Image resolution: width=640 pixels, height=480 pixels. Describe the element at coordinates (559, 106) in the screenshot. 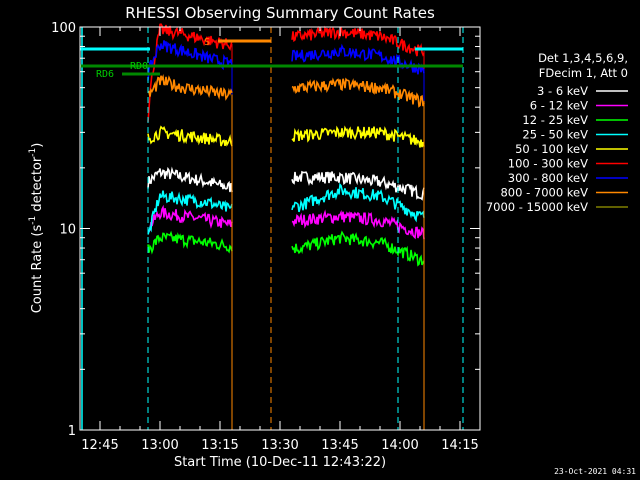

I see `legend-item-label: 6 - 12 keV` at that location.